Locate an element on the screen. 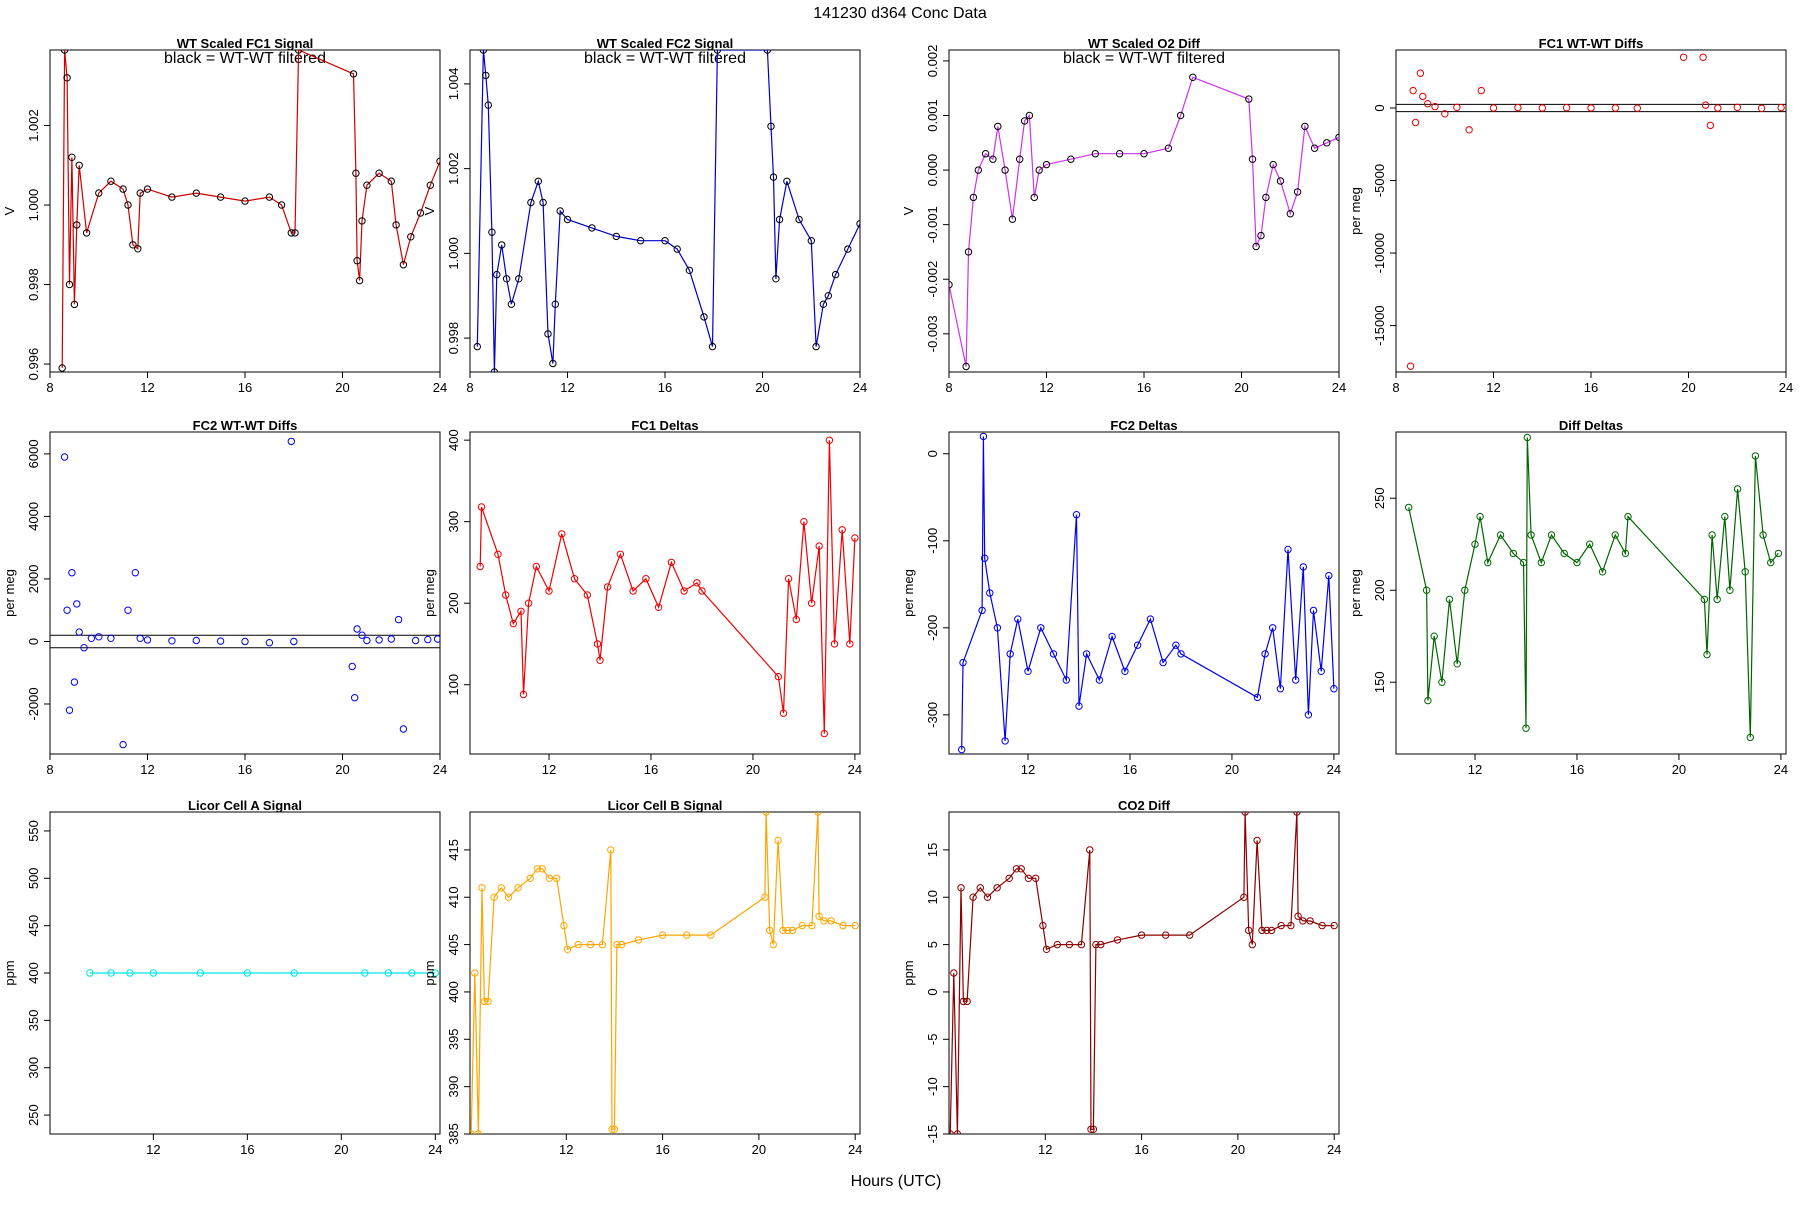  y-tick-label: 390 is located at coordinates (453, 1087).